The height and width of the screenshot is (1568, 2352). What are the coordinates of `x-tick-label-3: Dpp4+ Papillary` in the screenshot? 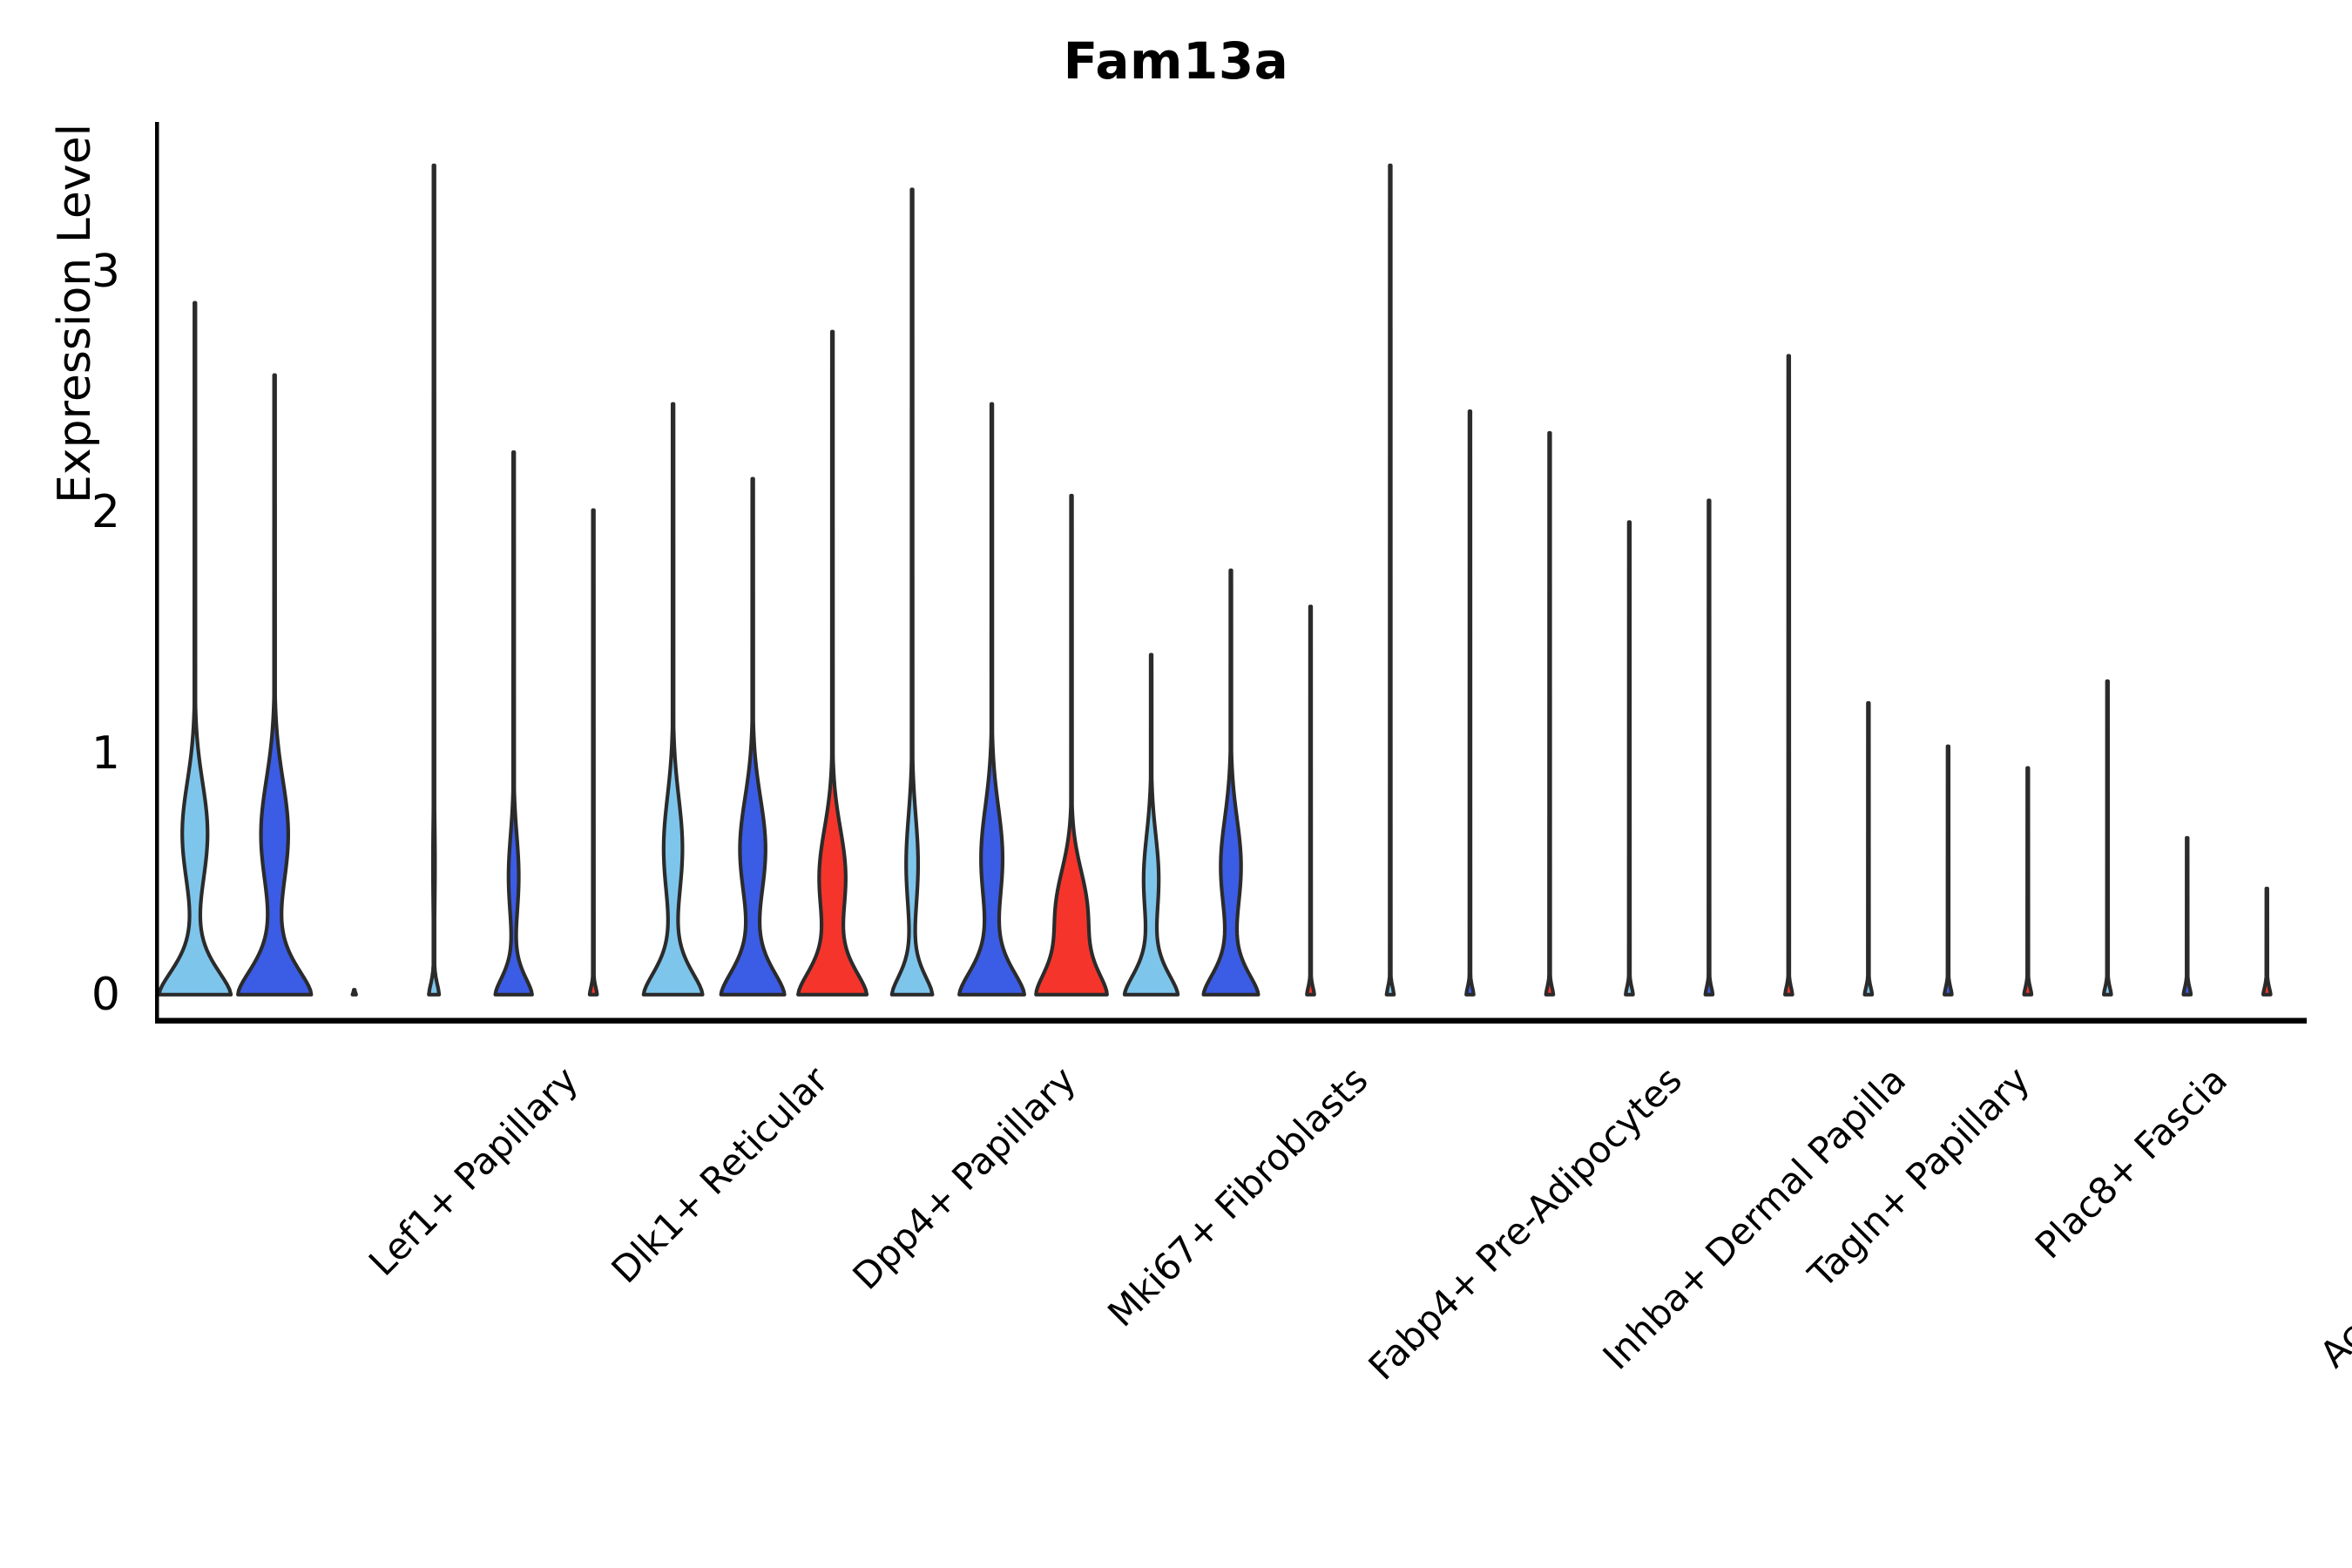 It's located at (965, 1178).